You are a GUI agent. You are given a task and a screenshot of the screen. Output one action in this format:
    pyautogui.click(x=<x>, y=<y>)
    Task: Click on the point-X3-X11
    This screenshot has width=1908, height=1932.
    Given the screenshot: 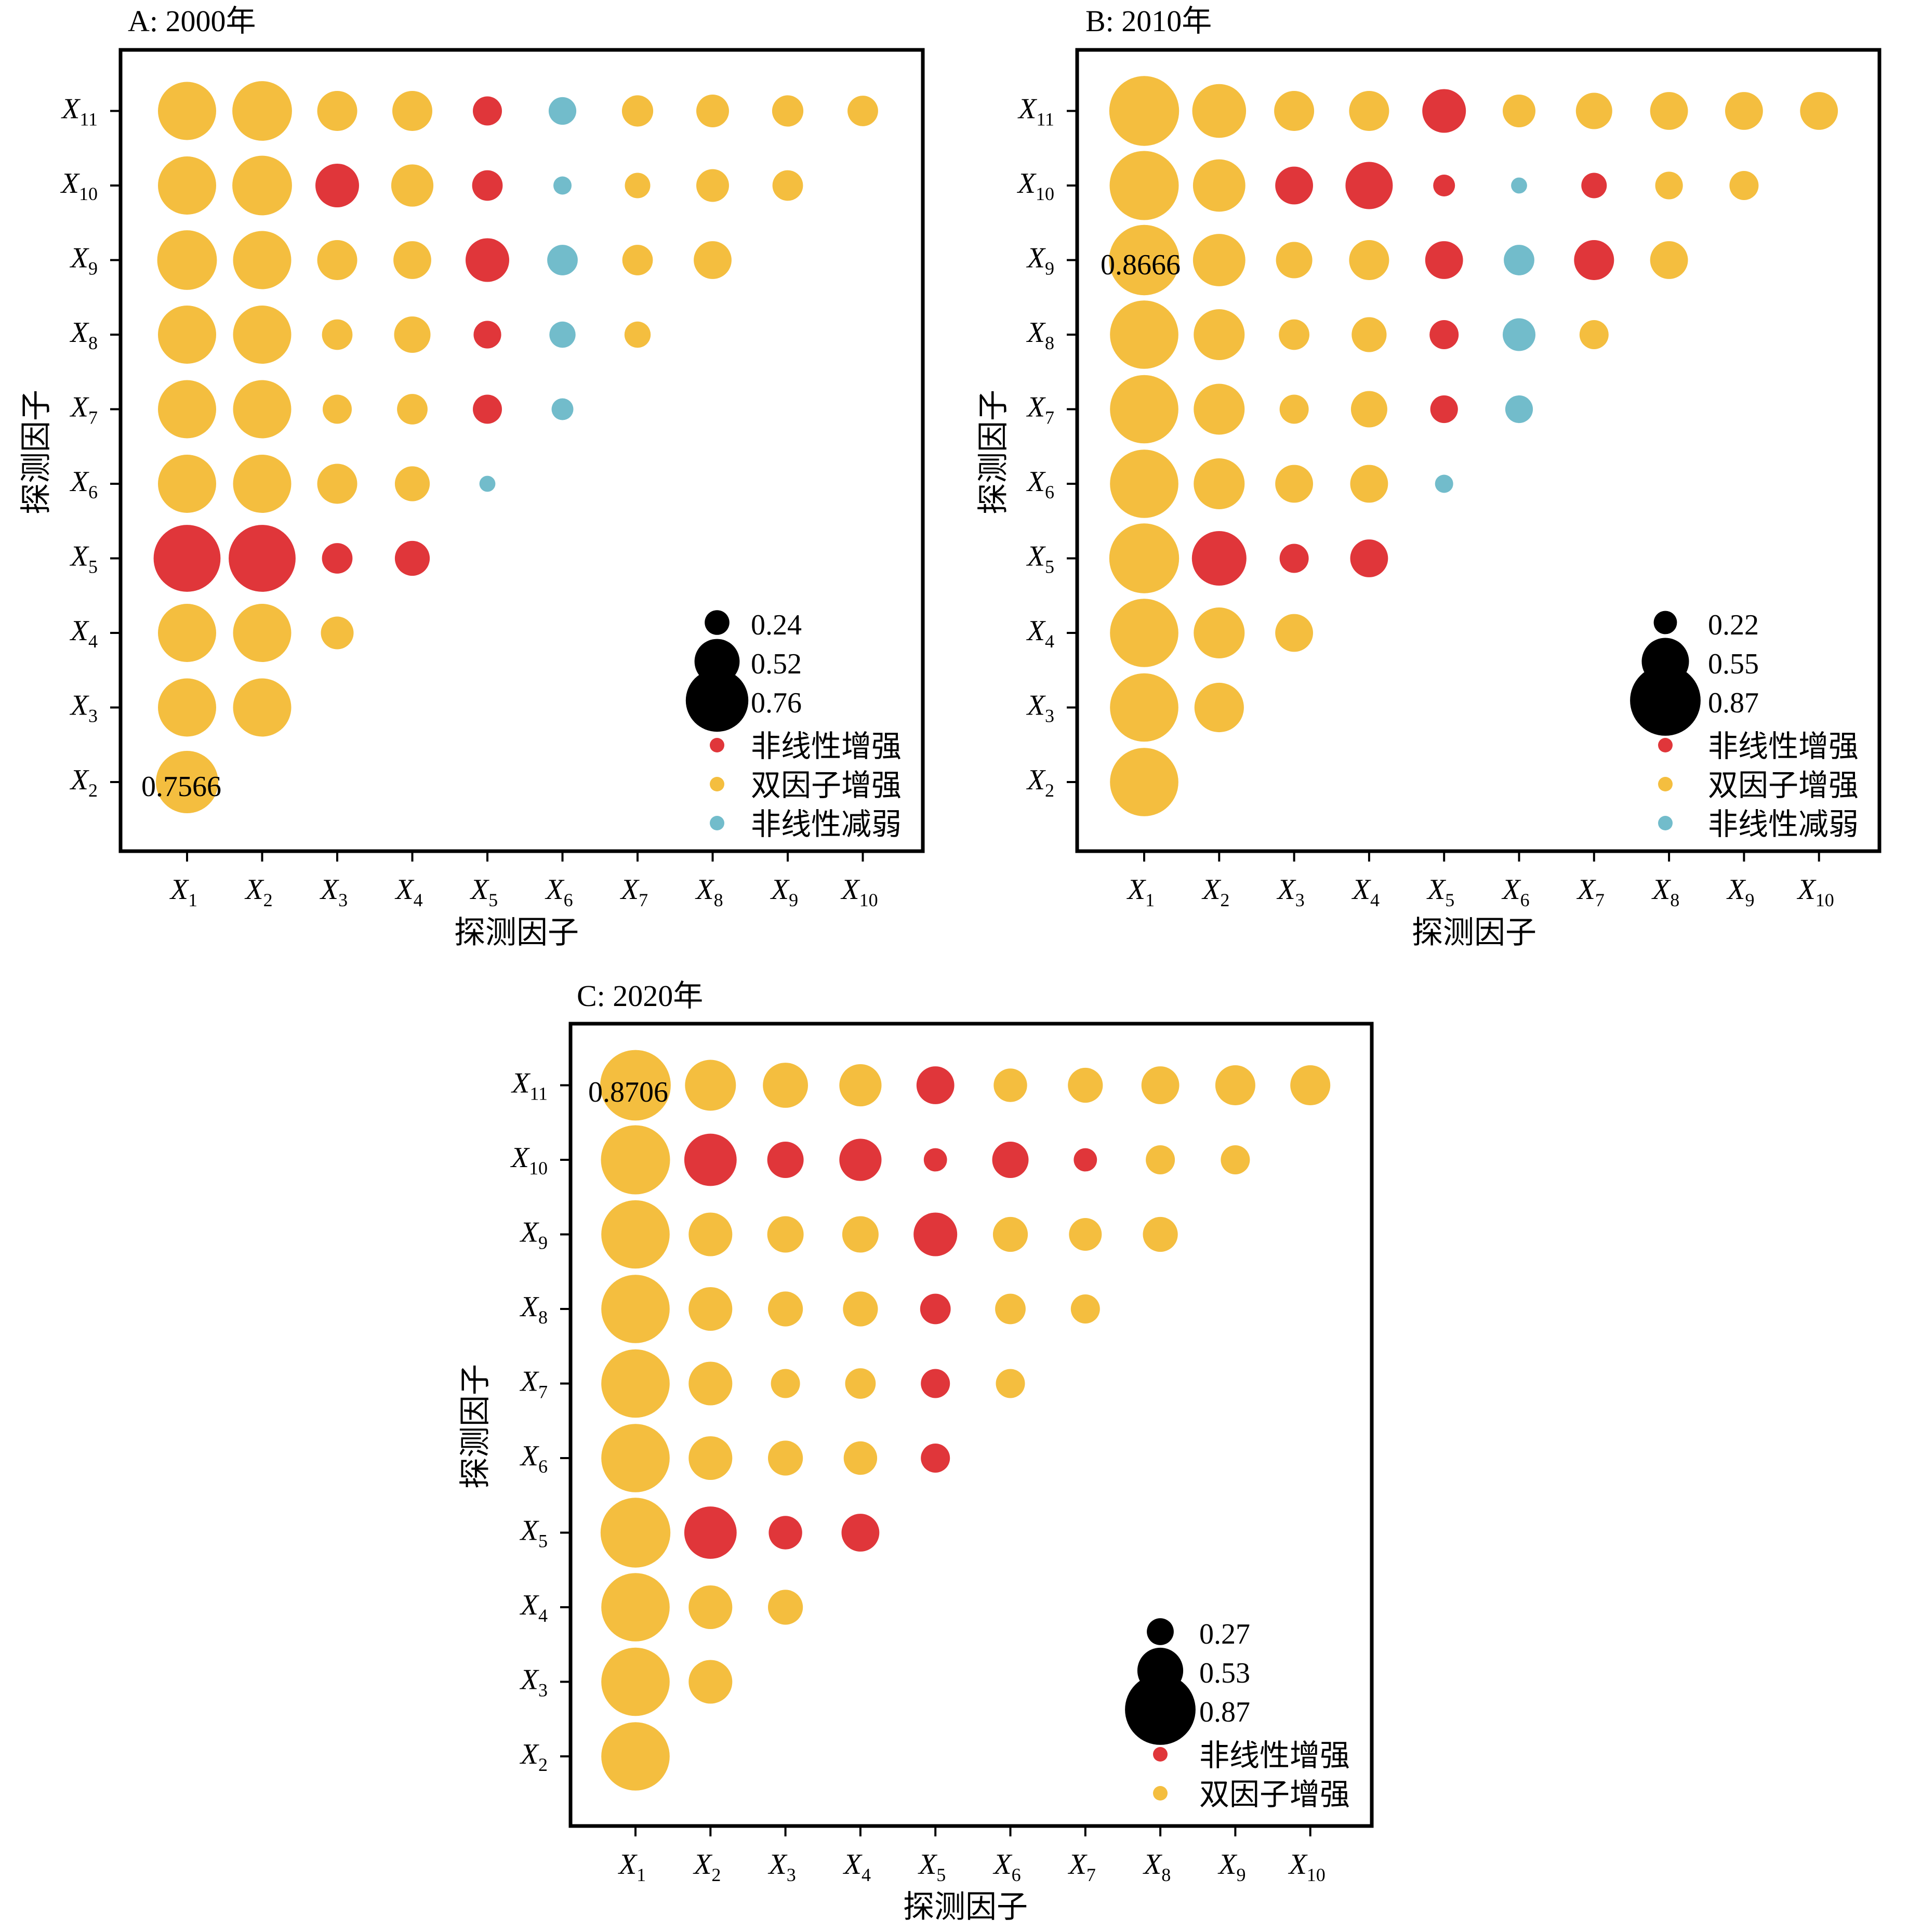 What is the action you would take?
    pyautogui.click(x=786, y=1086)
    